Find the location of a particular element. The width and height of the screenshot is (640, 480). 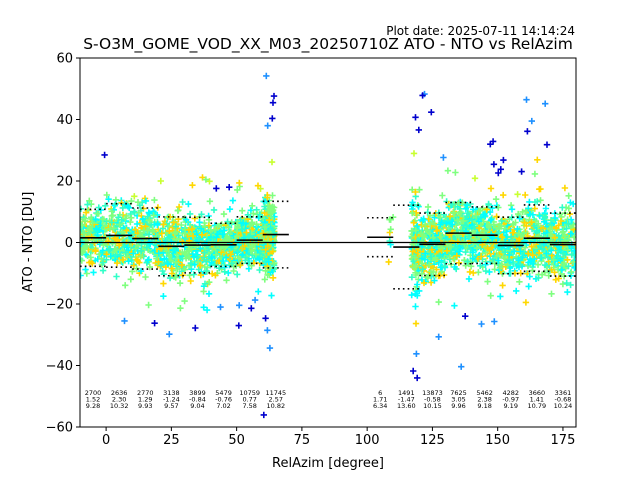

bin-label: 10759 0.77 7.58 is located at coordinates (249, 399).